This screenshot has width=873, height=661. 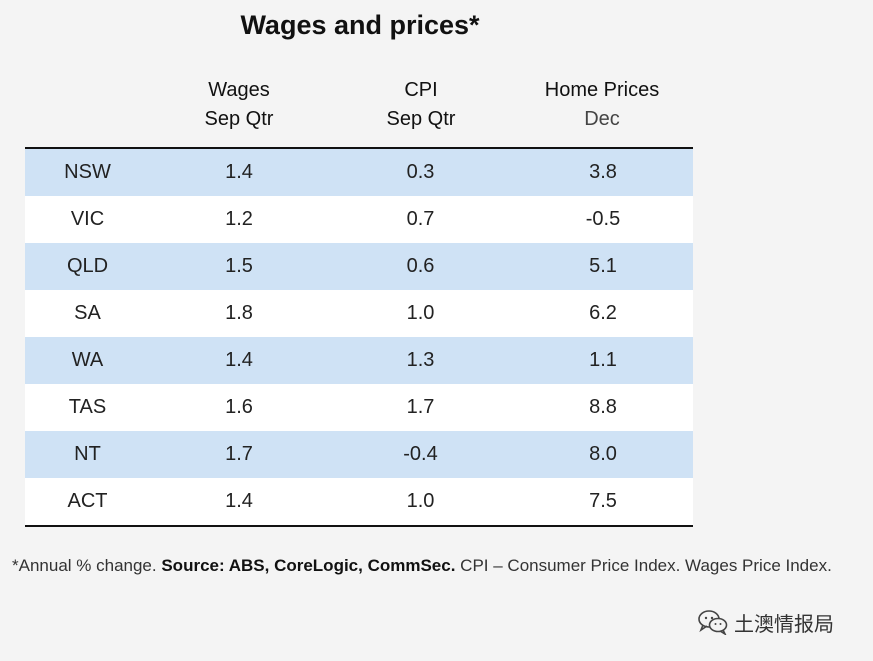 I want to click on cell-state: NSW, so click(x=87, y=172).